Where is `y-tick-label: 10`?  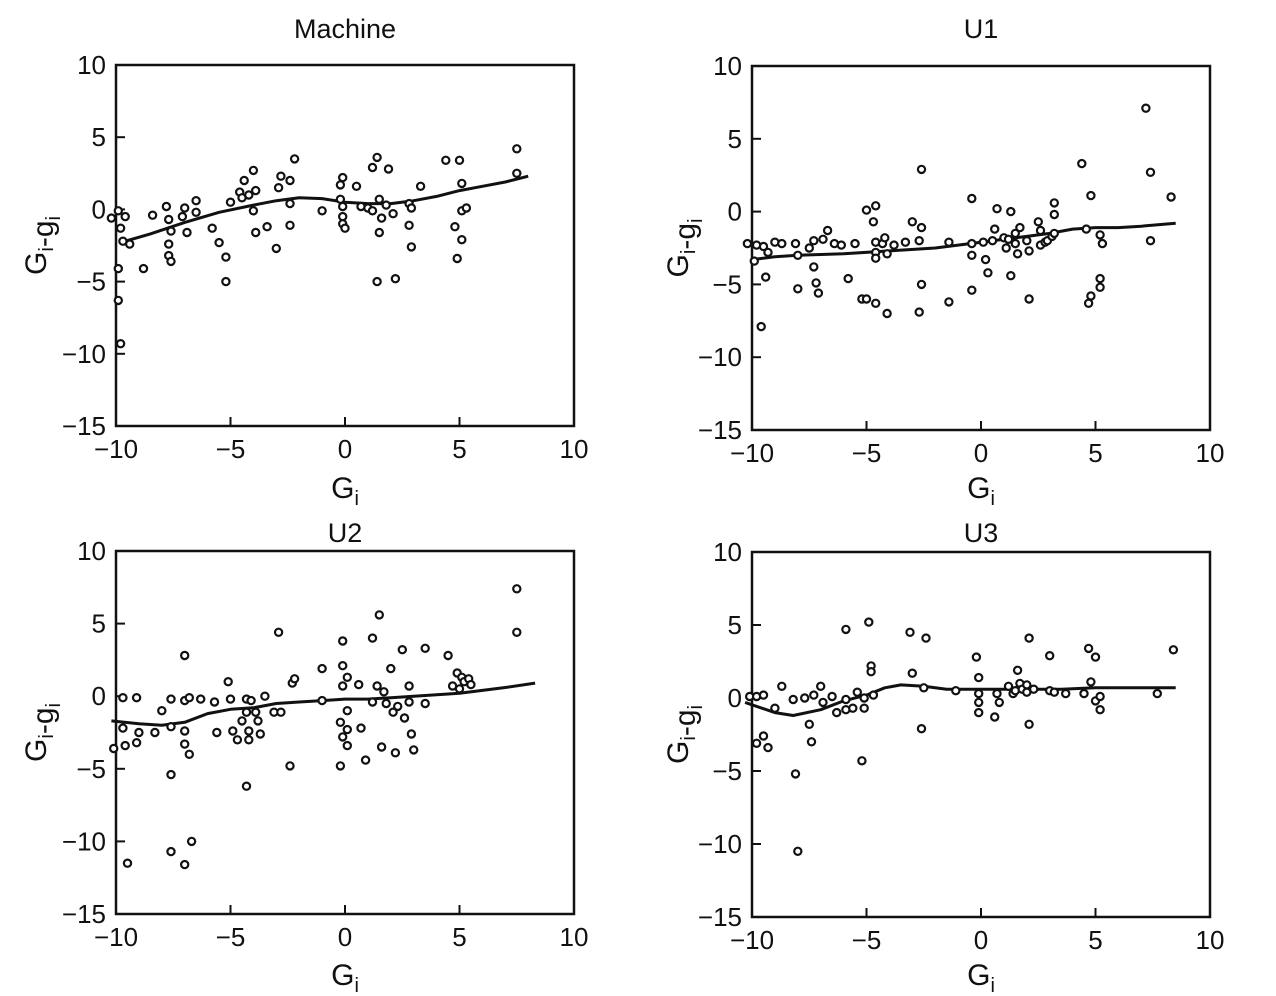
y-tick-label: 10 is located at coordinates (727, 552).